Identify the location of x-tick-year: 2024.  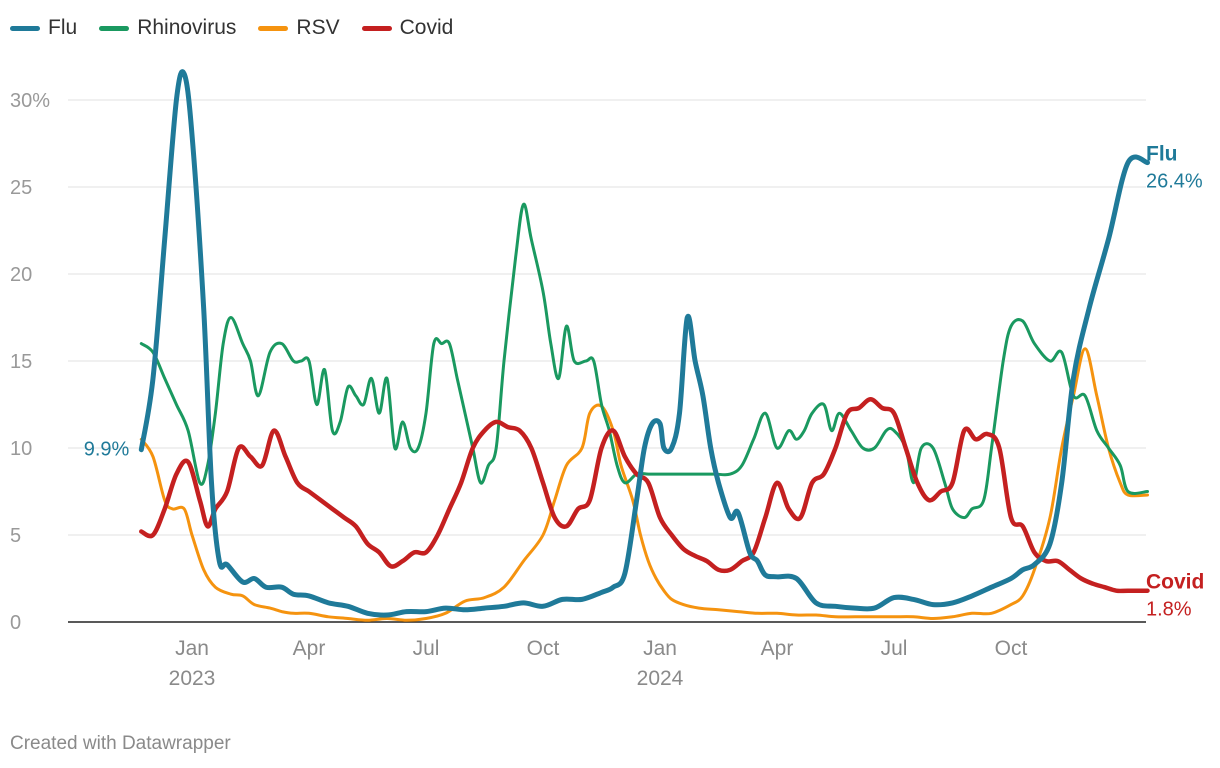
(660, 678).